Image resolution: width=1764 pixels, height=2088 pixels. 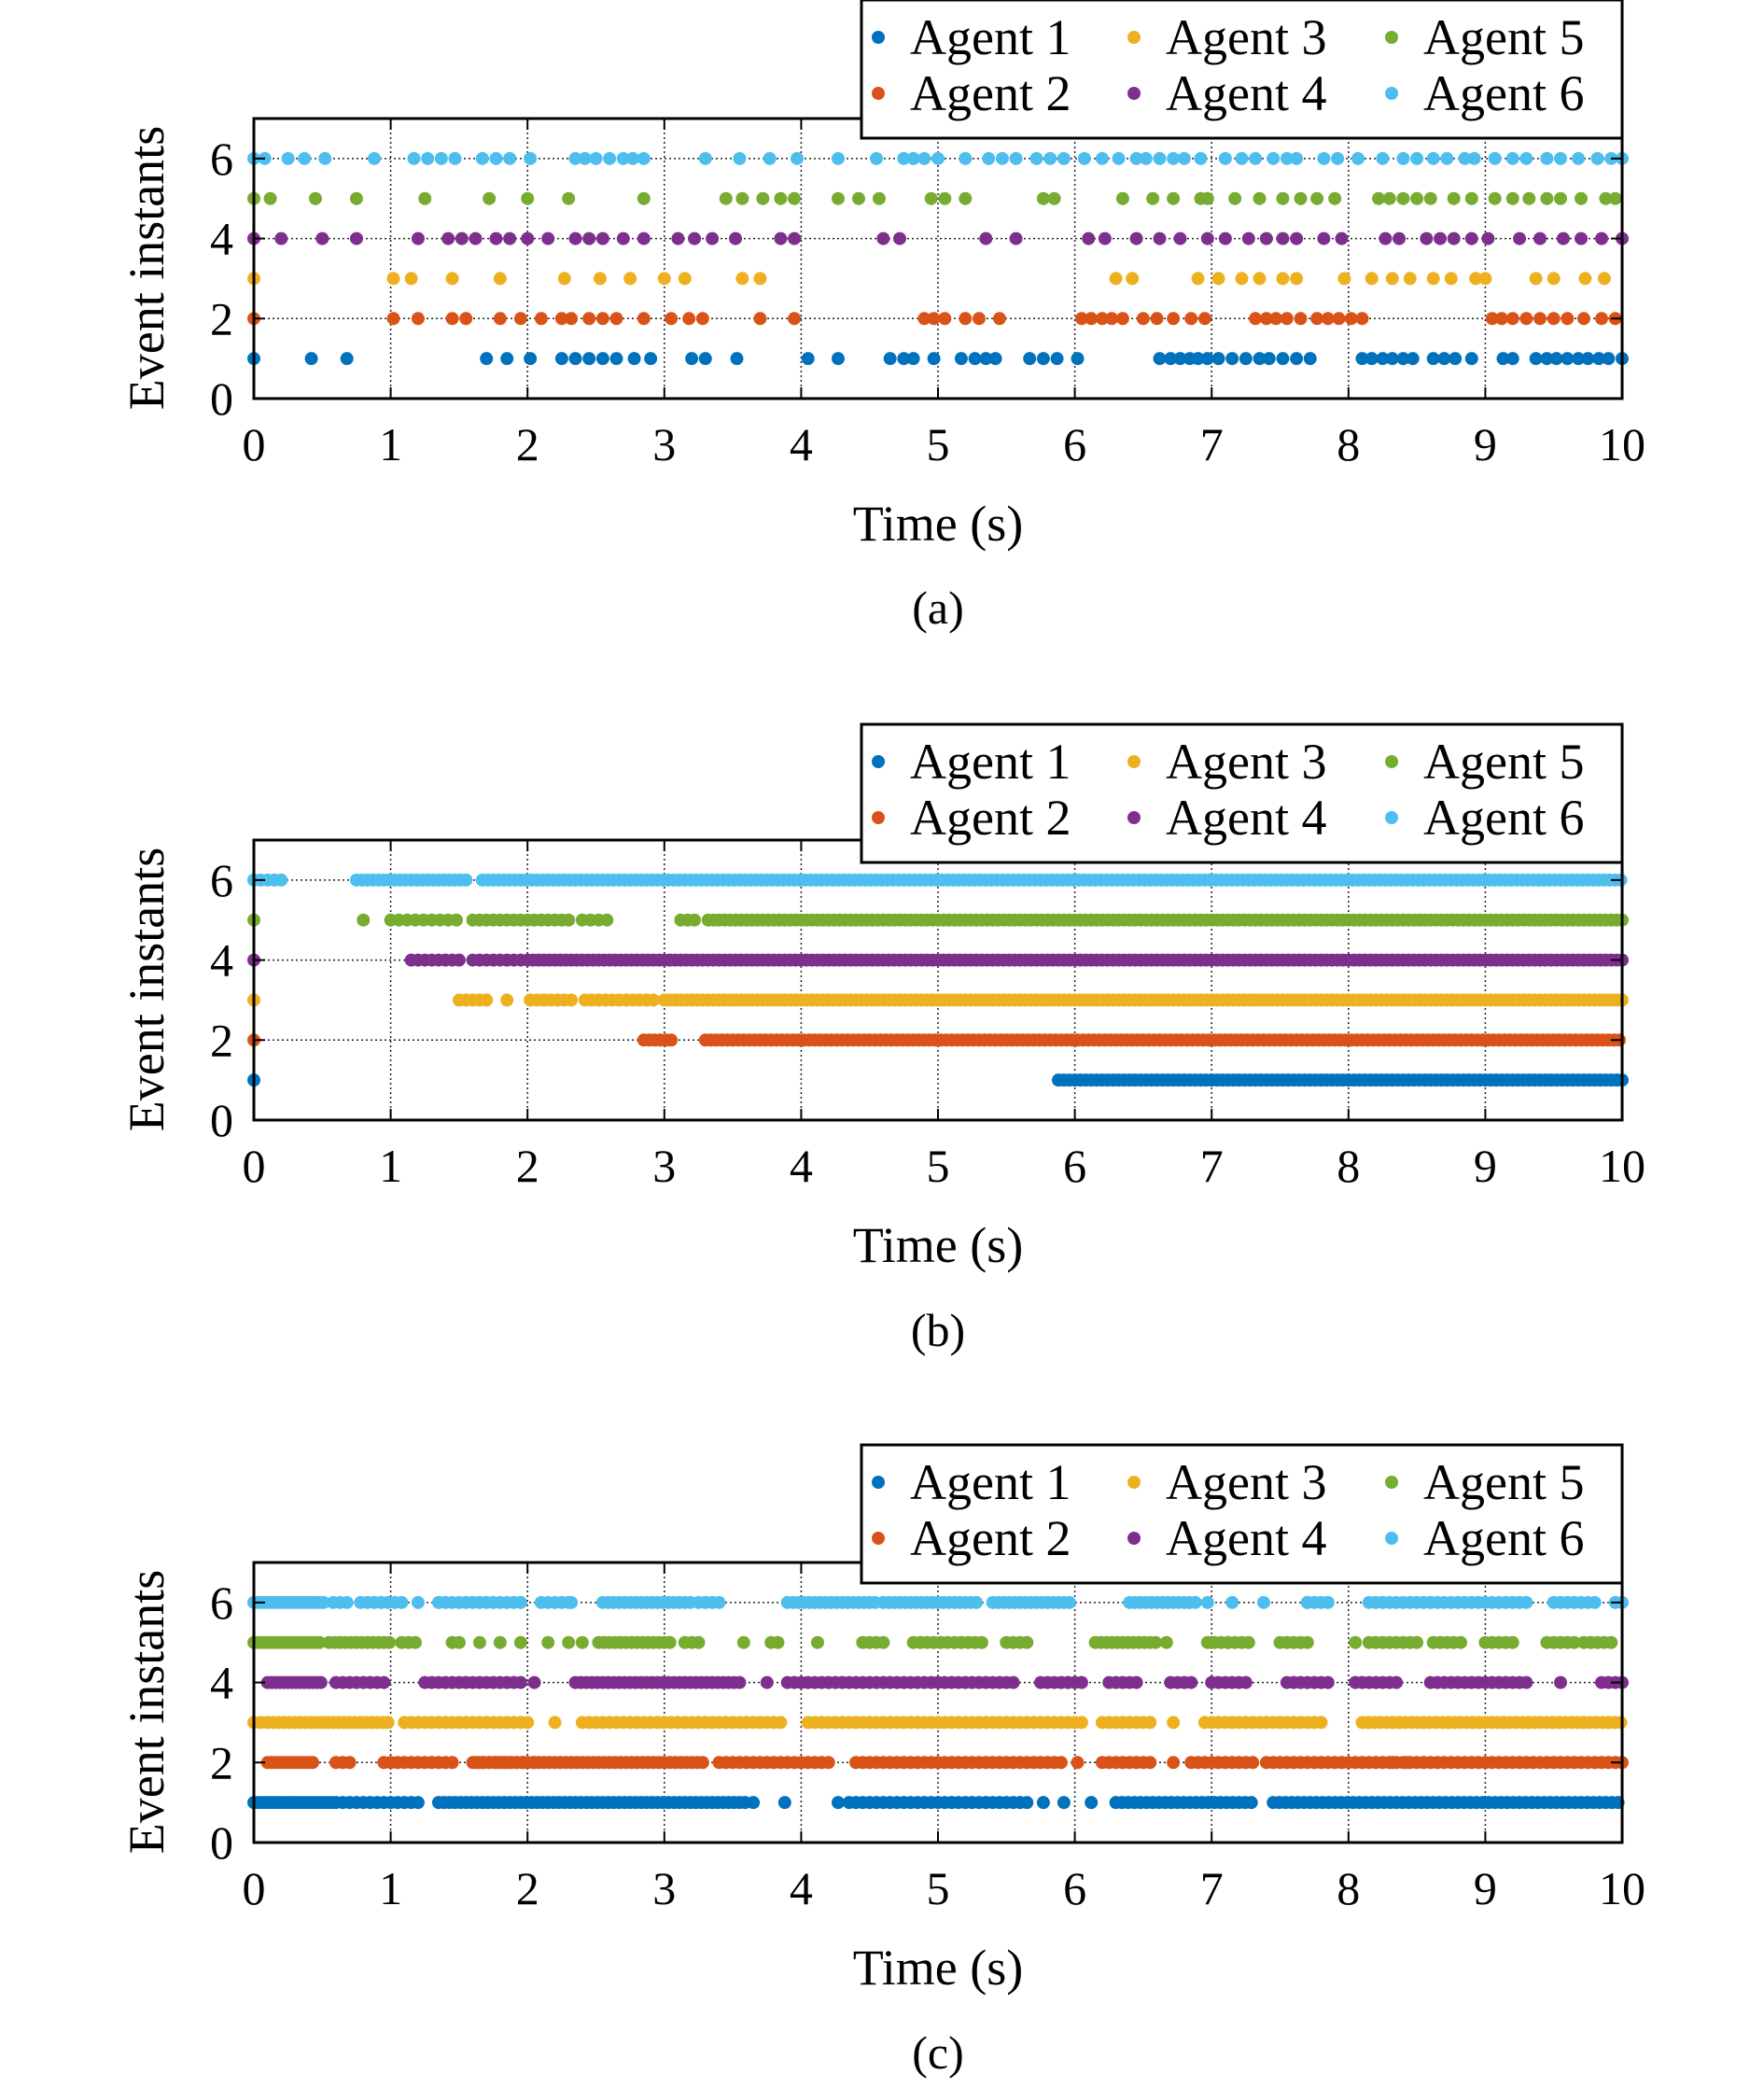 I want to click on x-tick-label: 5, so click(x=938, y=1166).